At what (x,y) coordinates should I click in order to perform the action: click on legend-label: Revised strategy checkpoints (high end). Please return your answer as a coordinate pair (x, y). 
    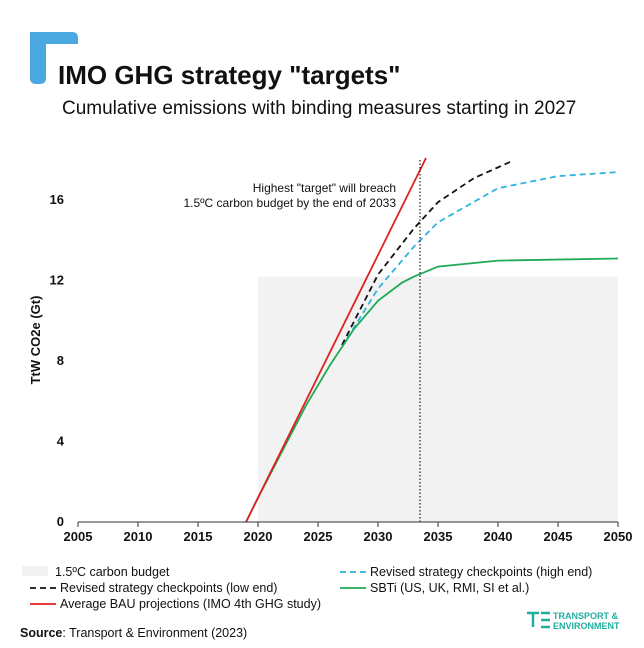
    Looking at the image, I should click on (481, 572).